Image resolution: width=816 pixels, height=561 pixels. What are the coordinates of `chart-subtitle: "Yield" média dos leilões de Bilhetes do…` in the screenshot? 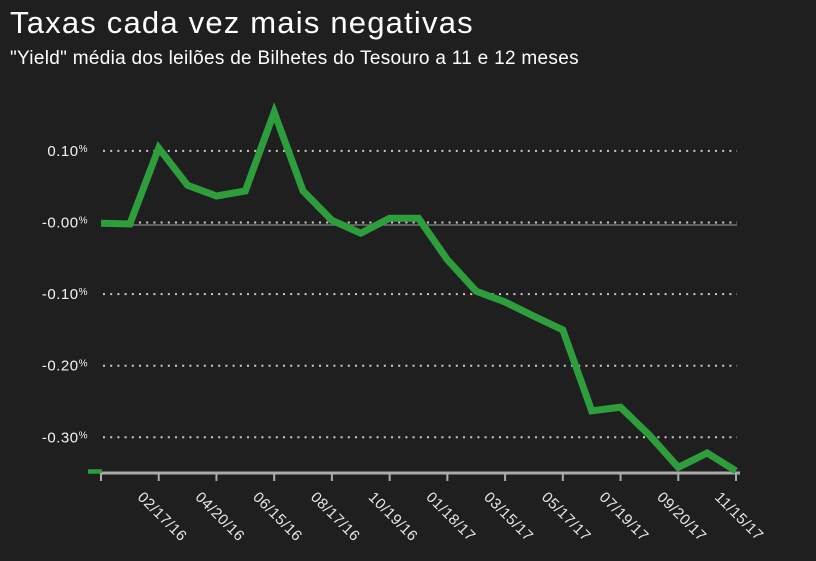 It's located at (294, 58).